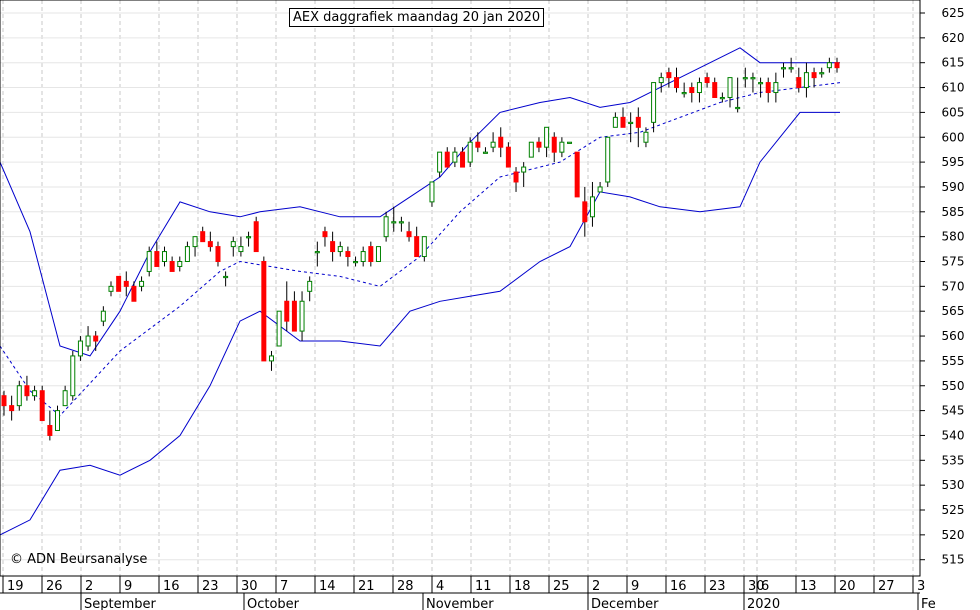 The height and width of the screenshot is (610, 980). What do you see at coordinates (921, 586) in the screenshot?
I see `x-day-label: 3` at bounding box center [921, 586].